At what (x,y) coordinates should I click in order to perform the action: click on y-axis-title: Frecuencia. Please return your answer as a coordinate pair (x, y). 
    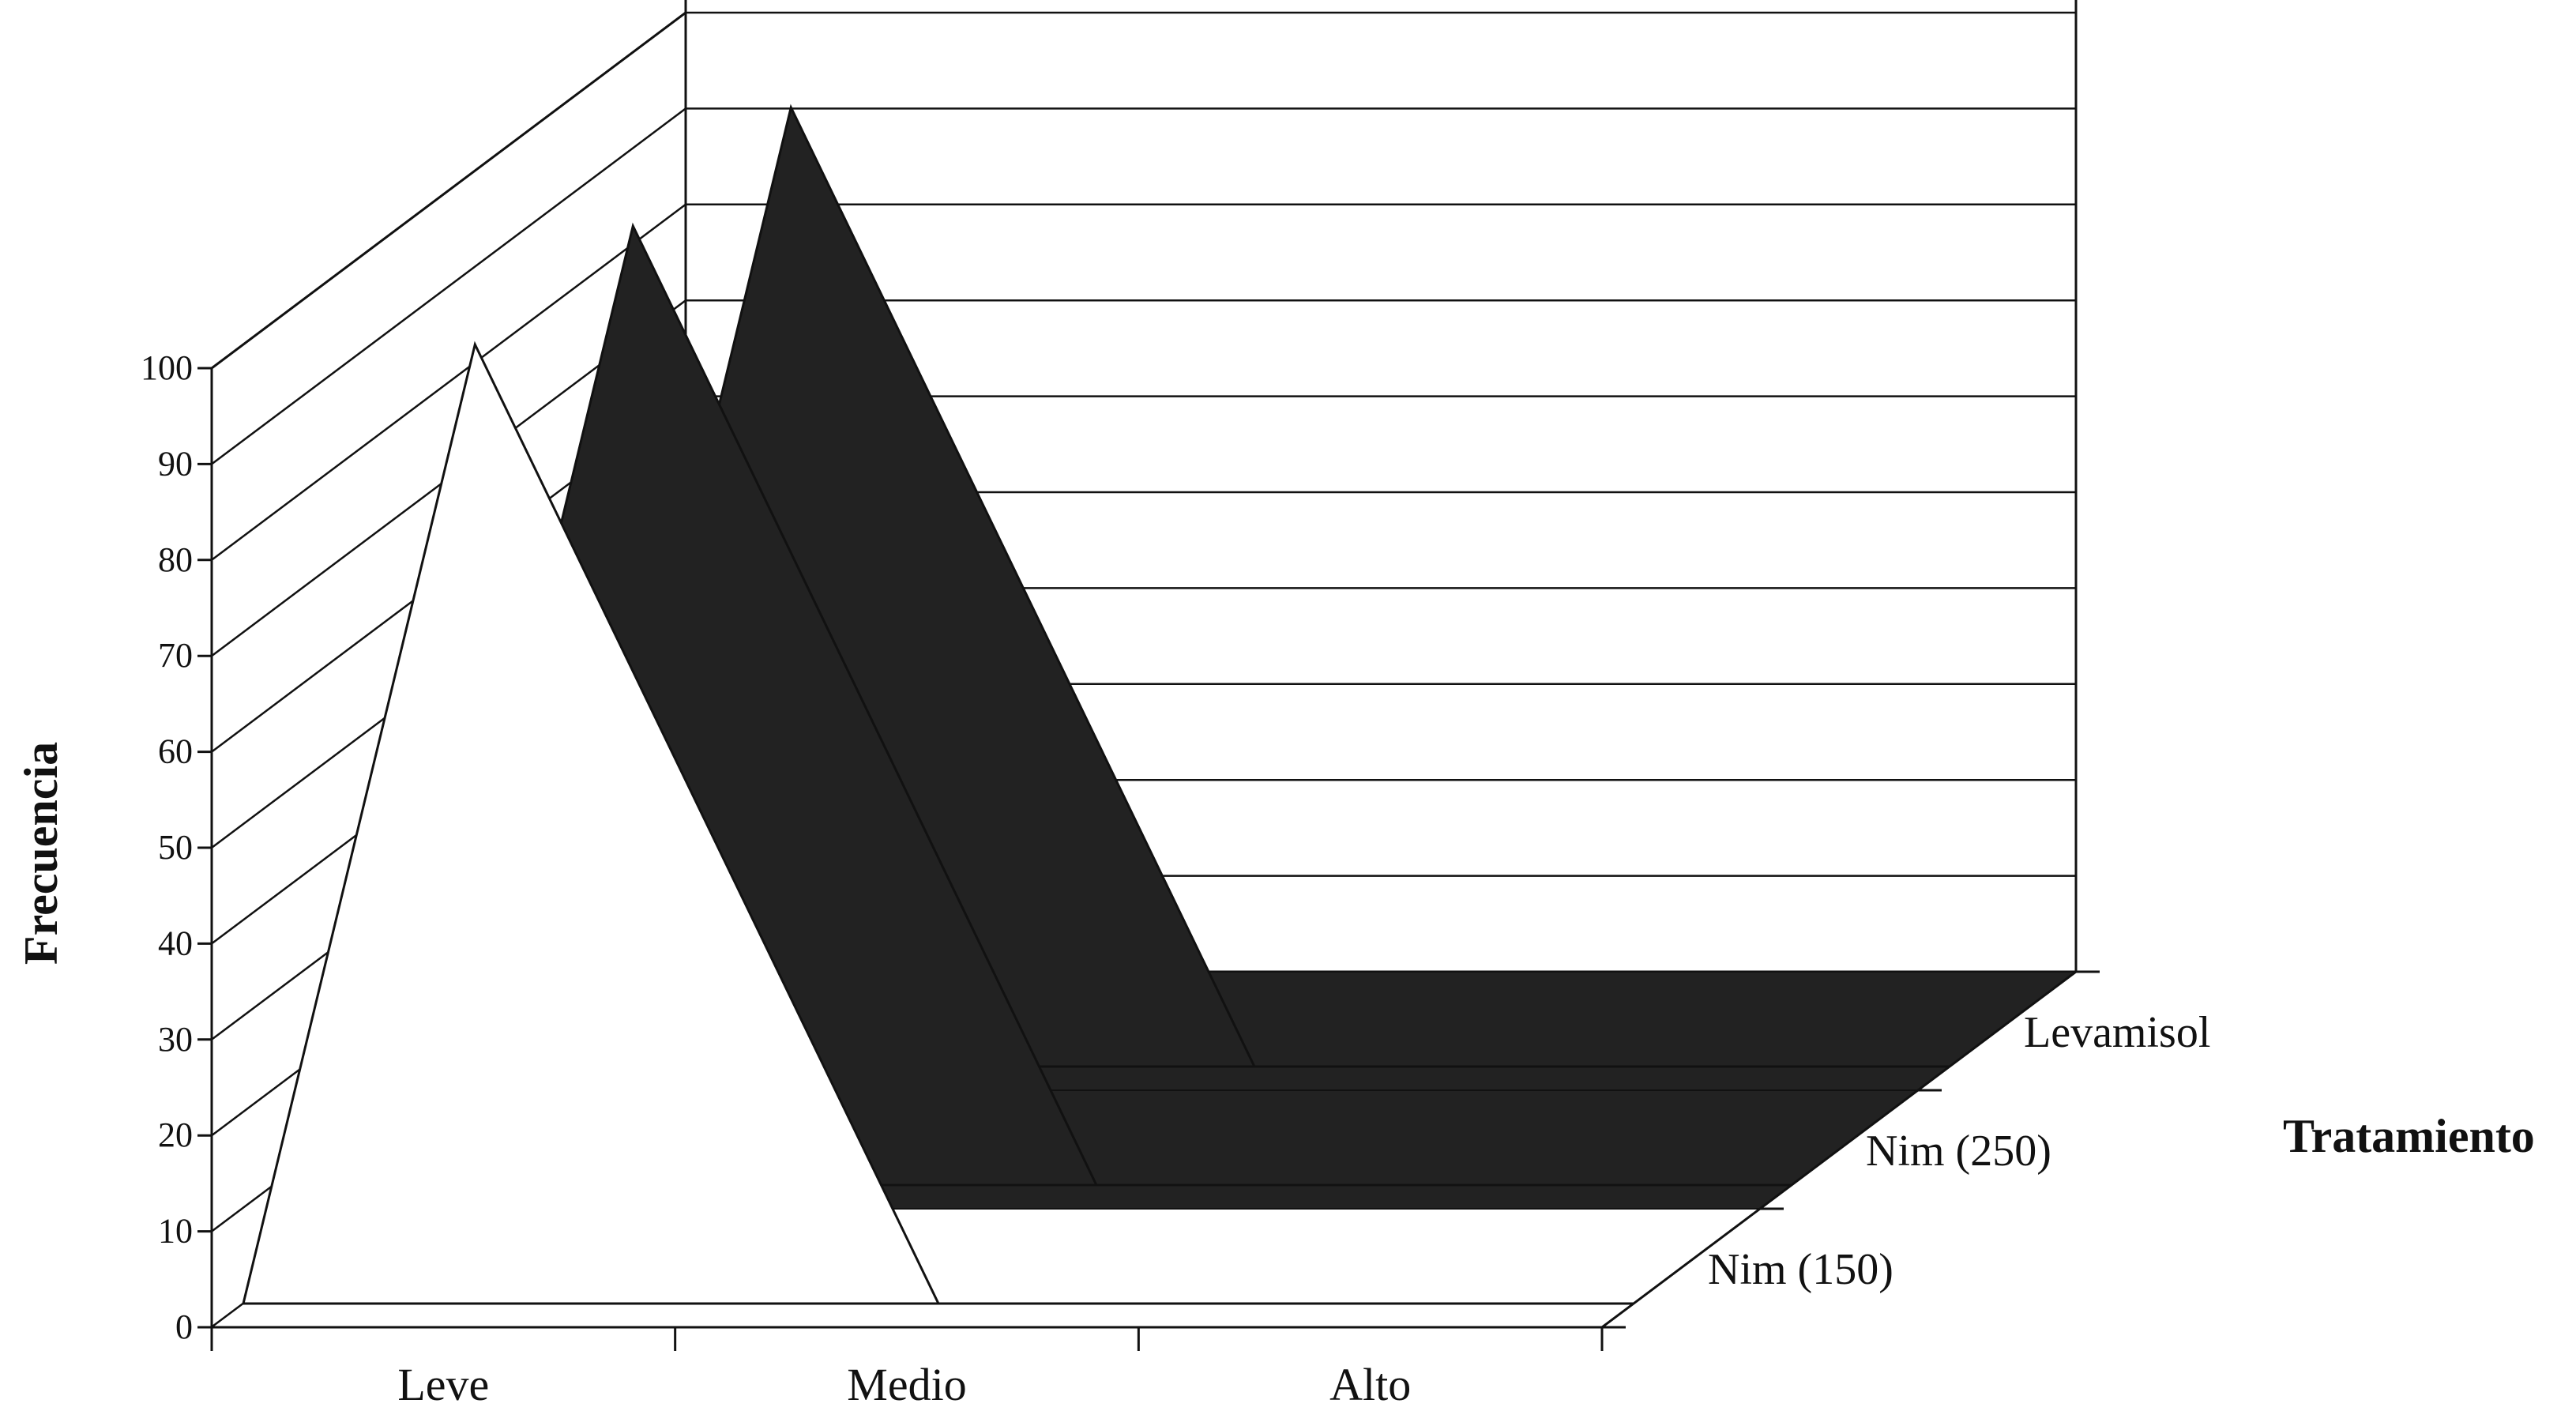
    Looking at the image, I should click on (41, 853).